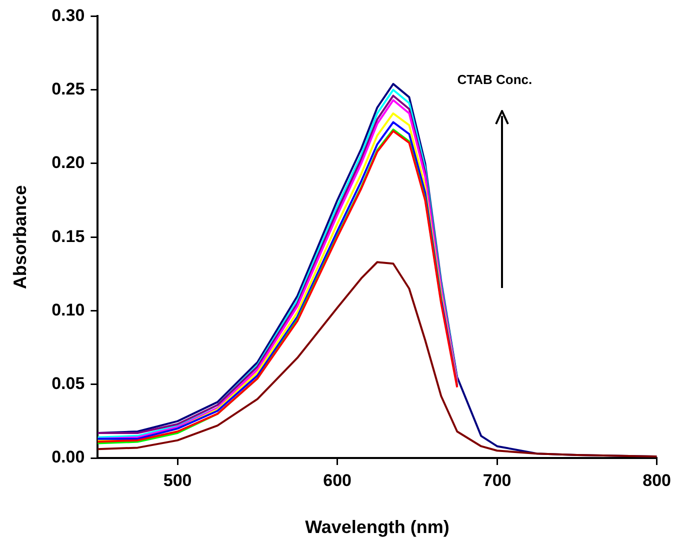 This screenshot has height=545, width=677. What do you see at coordinates (494, 79) in the screenshot?
I see `annotation: CTAB Conc.` at bounding box center [494, 79].